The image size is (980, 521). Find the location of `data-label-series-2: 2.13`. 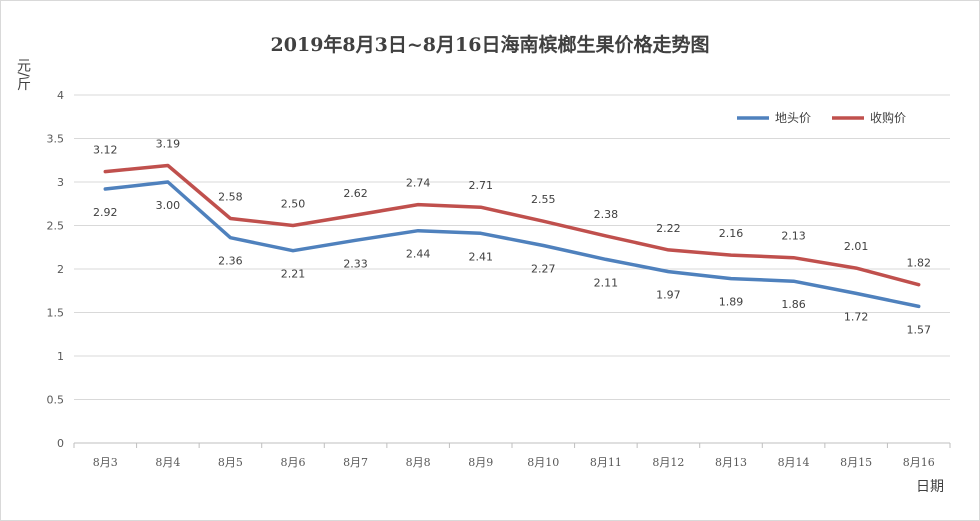

data-label-series-2: 2.13 is located at coordinates (793, 236).